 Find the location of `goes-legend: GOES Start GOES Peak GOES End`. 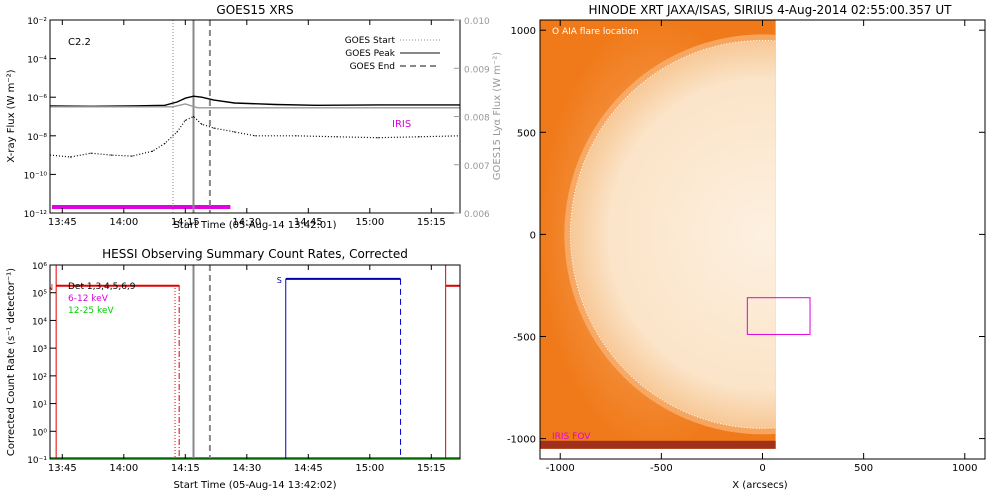

goes-legend: GOES Start GOES Peak GOES End is located at coordinates (392, 54).